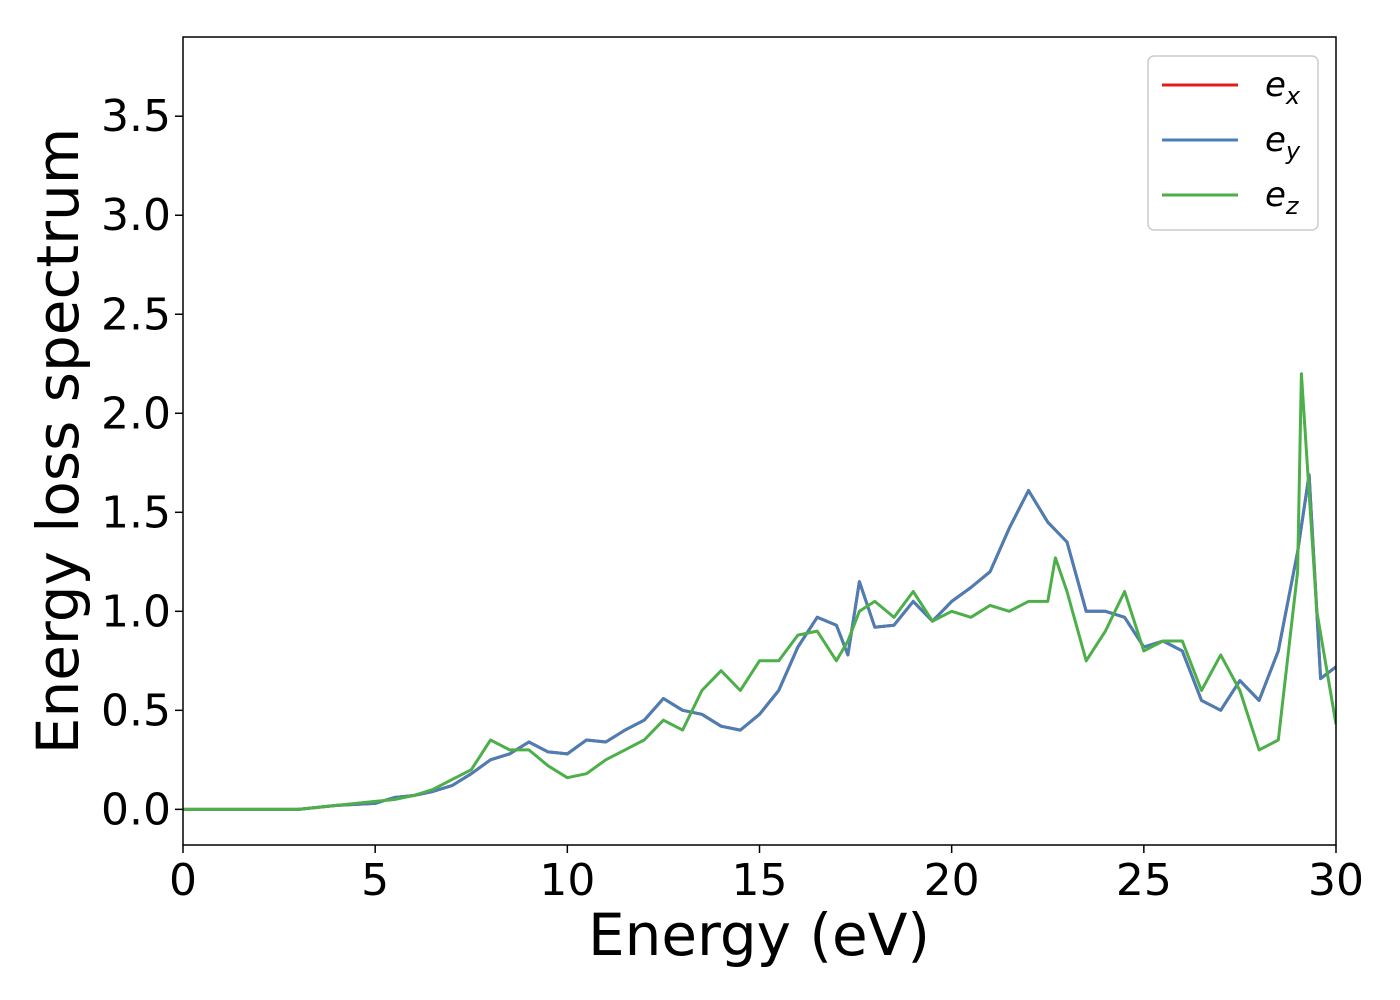 This screenshot has width=1400, height=1000. I want to click on y-tick-label: 2.5, so click(136, 314).